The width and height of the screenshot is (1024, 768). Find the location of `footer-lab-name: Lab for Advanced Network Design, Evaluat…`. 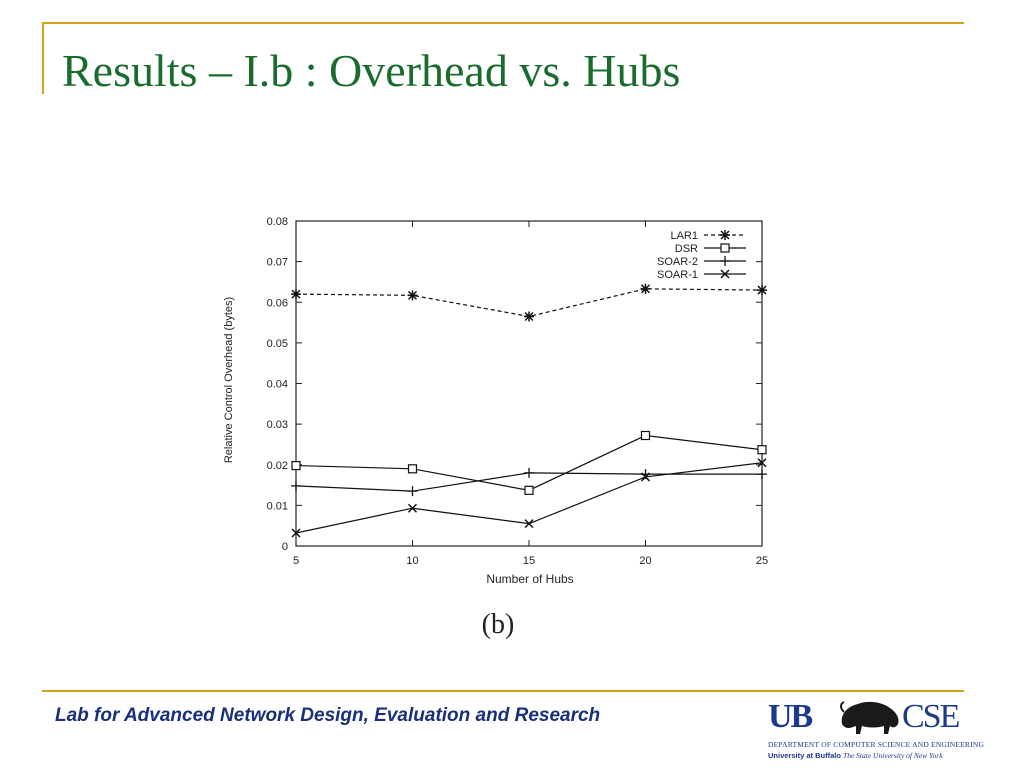

footer-lab-name: Lab for Advanced Network Design, Evaluat… is located at coordinates (328, 715).